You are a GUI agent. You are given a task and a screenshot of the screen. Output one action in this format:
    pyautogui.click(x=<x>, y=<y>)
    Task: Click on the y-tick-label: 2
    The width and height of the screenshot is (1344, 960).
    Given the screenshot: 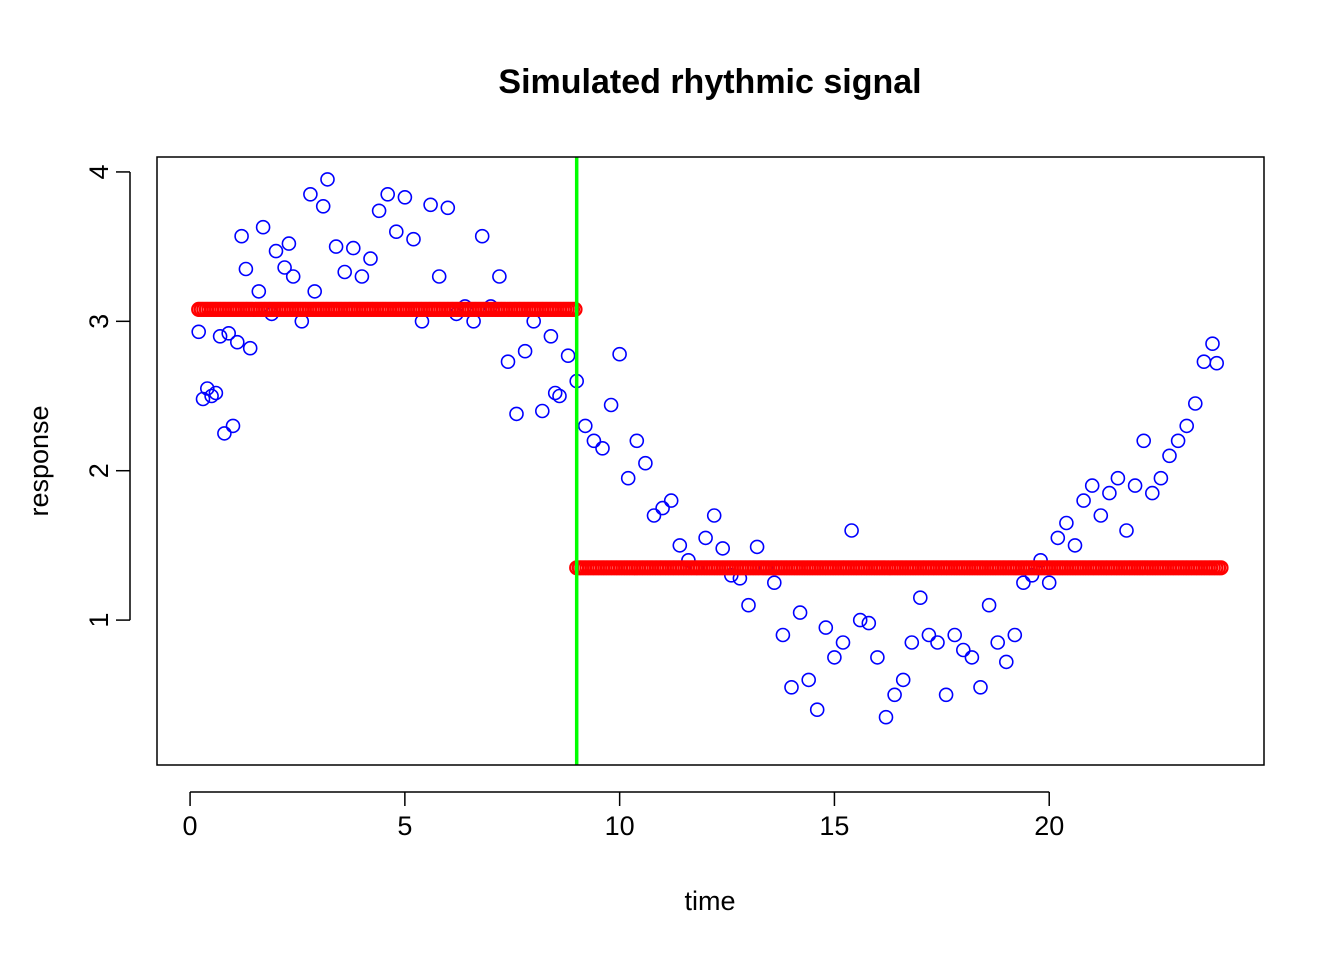 What is the action you would take?
    pyautogui.click(x=99, y=470)
    